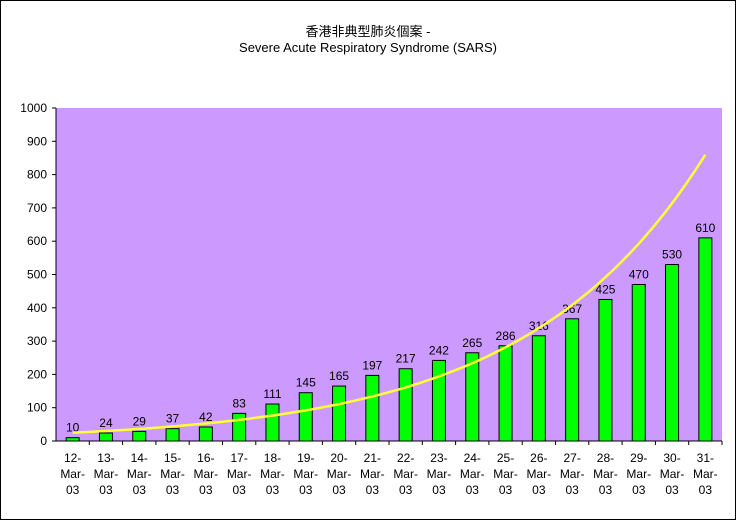 The image size is (736, 520). Describe the element at coordinates (572, 309) in the screenshot. I see `data-label: 367` at that location.